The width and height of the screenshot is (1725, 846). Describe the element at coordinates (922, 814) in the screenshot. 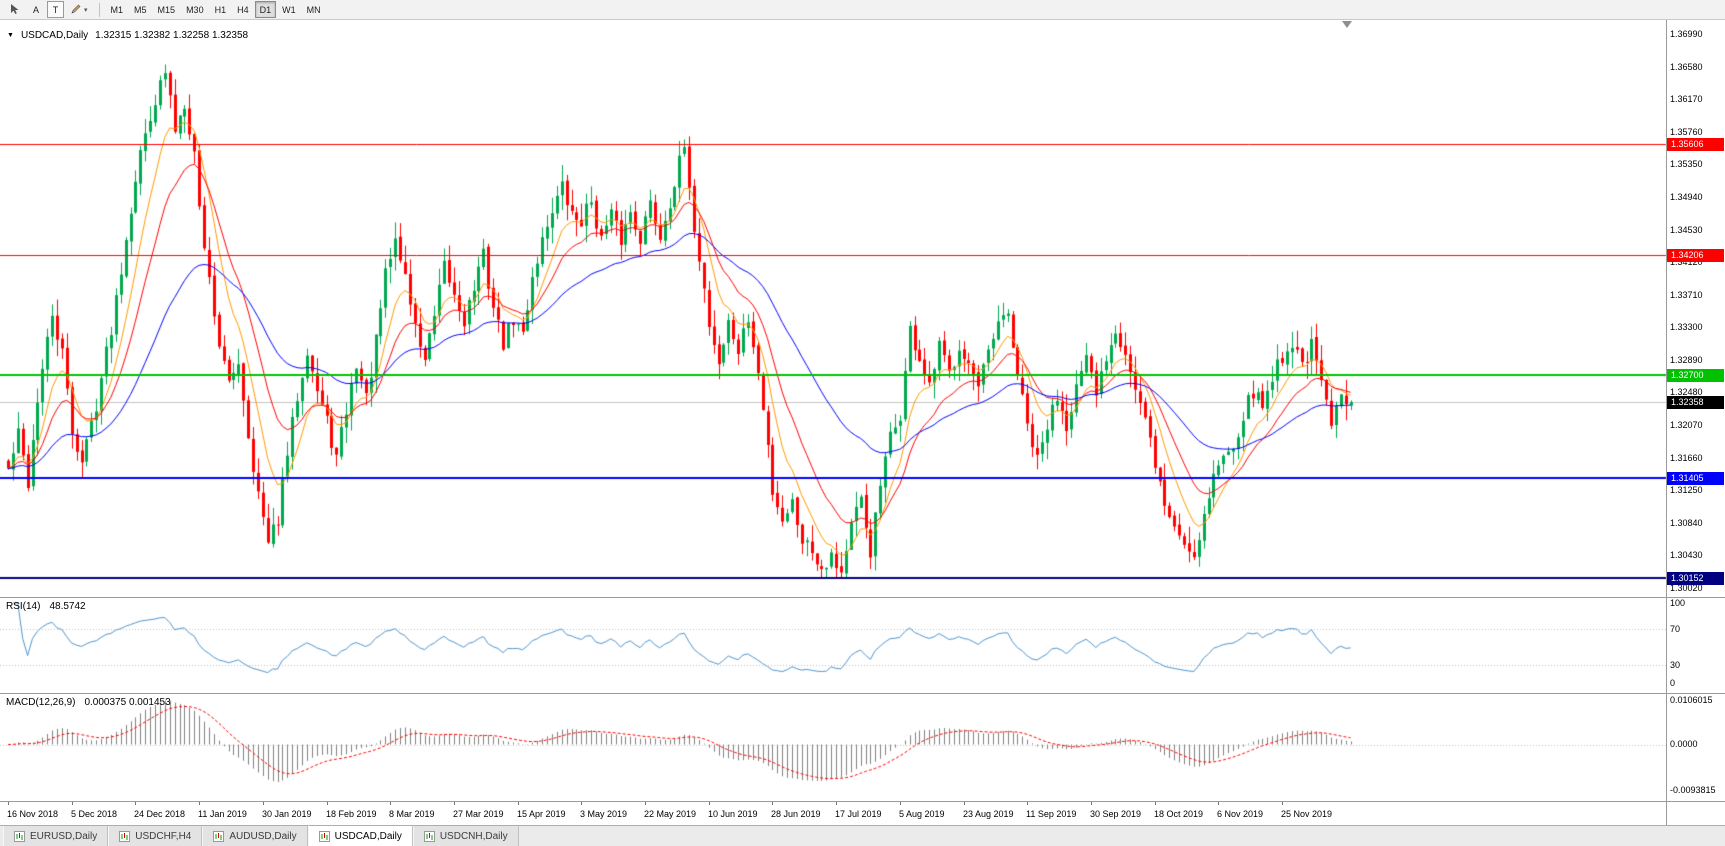

I see `date-axis-label: 5 Aug 2019` at that location.